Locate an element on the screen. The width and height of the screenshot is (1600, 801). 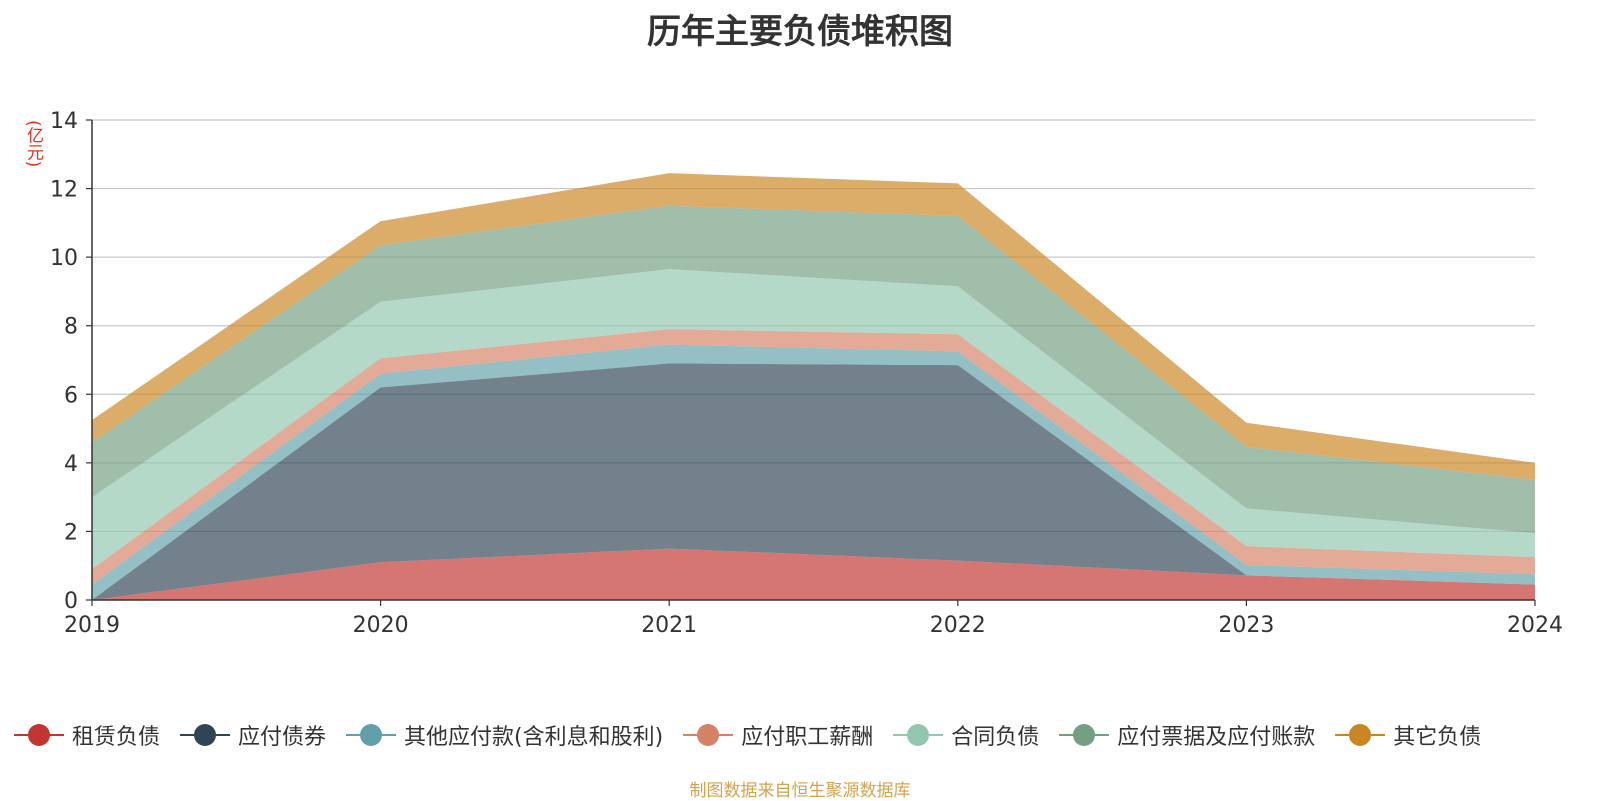
legend-item: 其他应付款(含利息和股利) is located at coordinates (504, 735).